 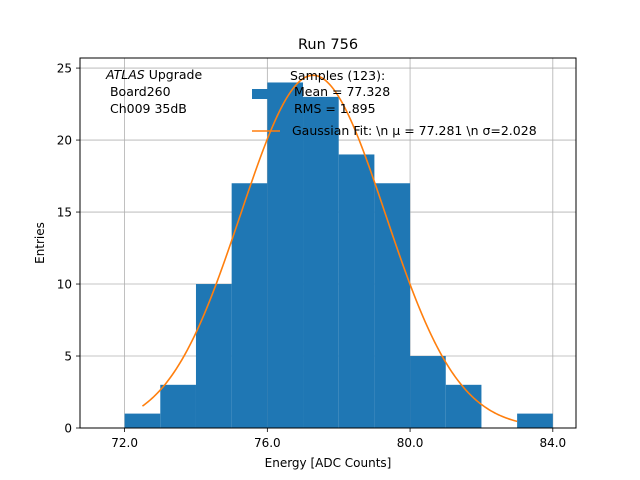 I want to click on legend-histogram-swatch, so click(x=266, y=94).